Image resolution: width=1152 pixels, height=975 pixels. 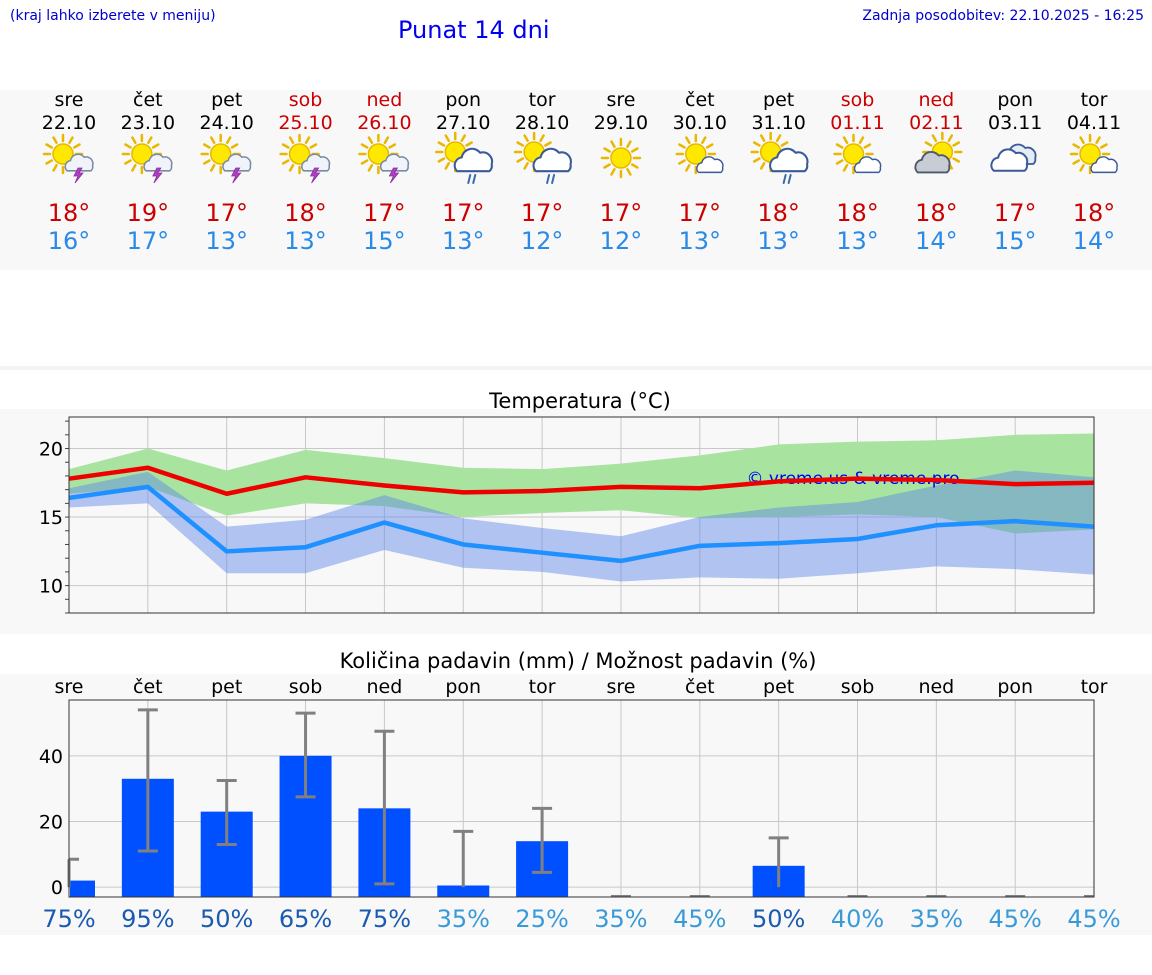 I want to click on sun-small-cloud-icon, so click(x=857, y=154).